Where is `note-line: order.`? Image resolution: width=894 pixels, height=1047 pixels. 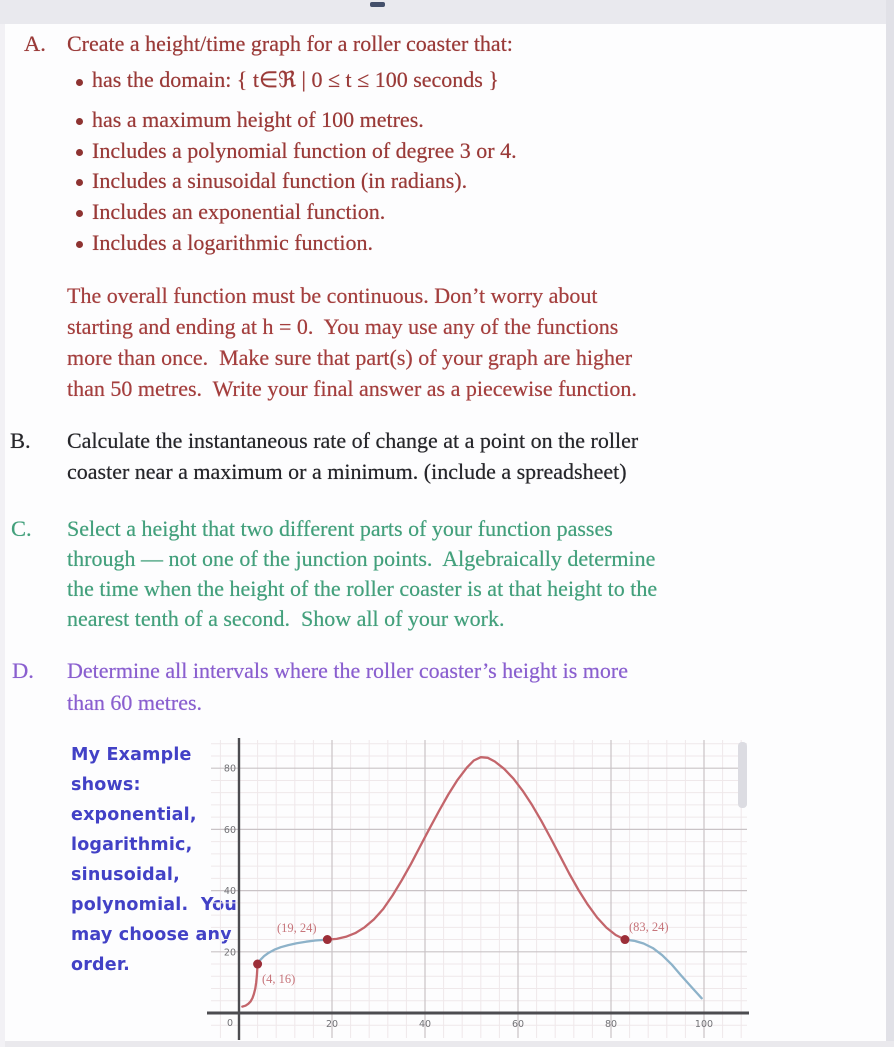
note-line: order. is located at coordinates (101, 965).